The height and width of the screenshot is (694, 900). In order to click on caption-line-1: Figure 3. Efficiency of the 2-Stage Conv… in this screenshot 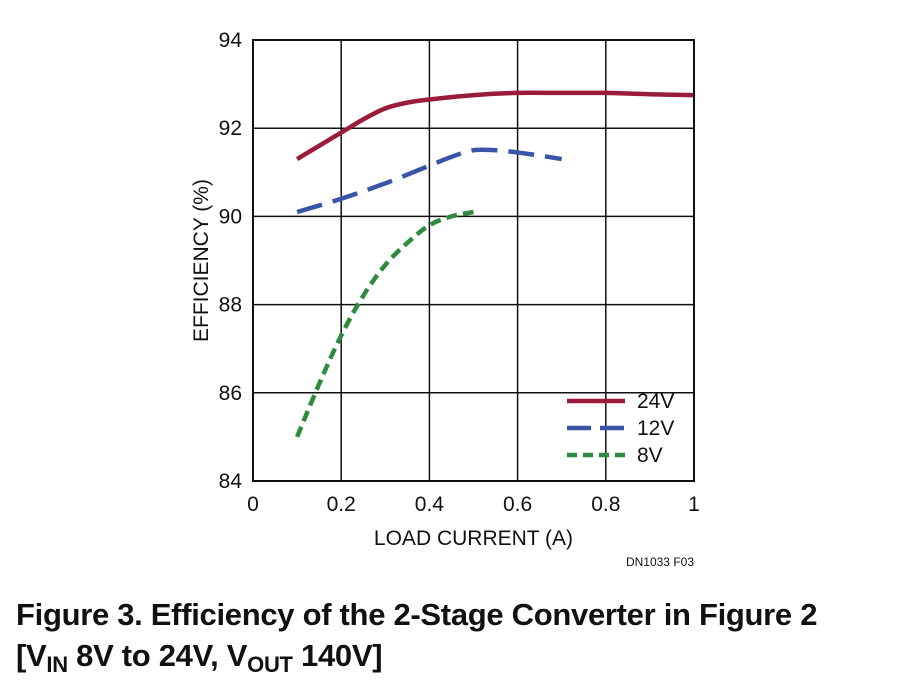, I will do `click(417, 614)`.